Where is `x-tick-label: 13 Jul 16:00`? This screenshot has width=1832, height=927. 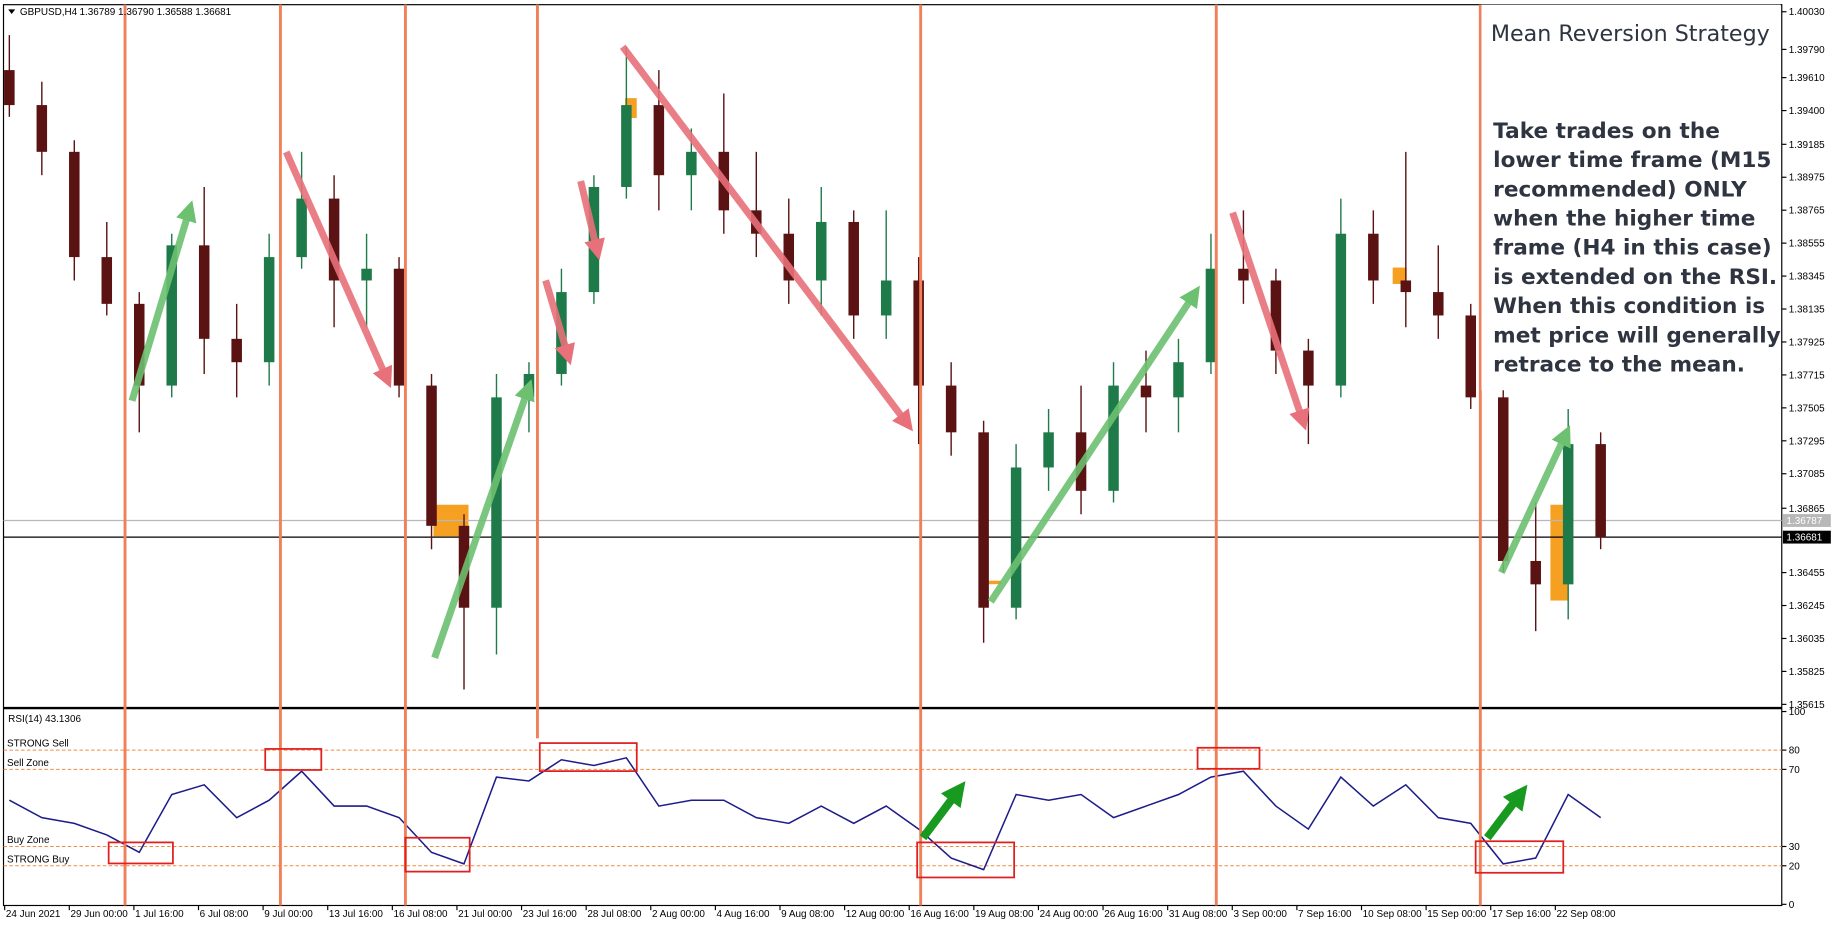 x-tick-label: 13 Jul 16:00 is located at coordinates (356, 914).